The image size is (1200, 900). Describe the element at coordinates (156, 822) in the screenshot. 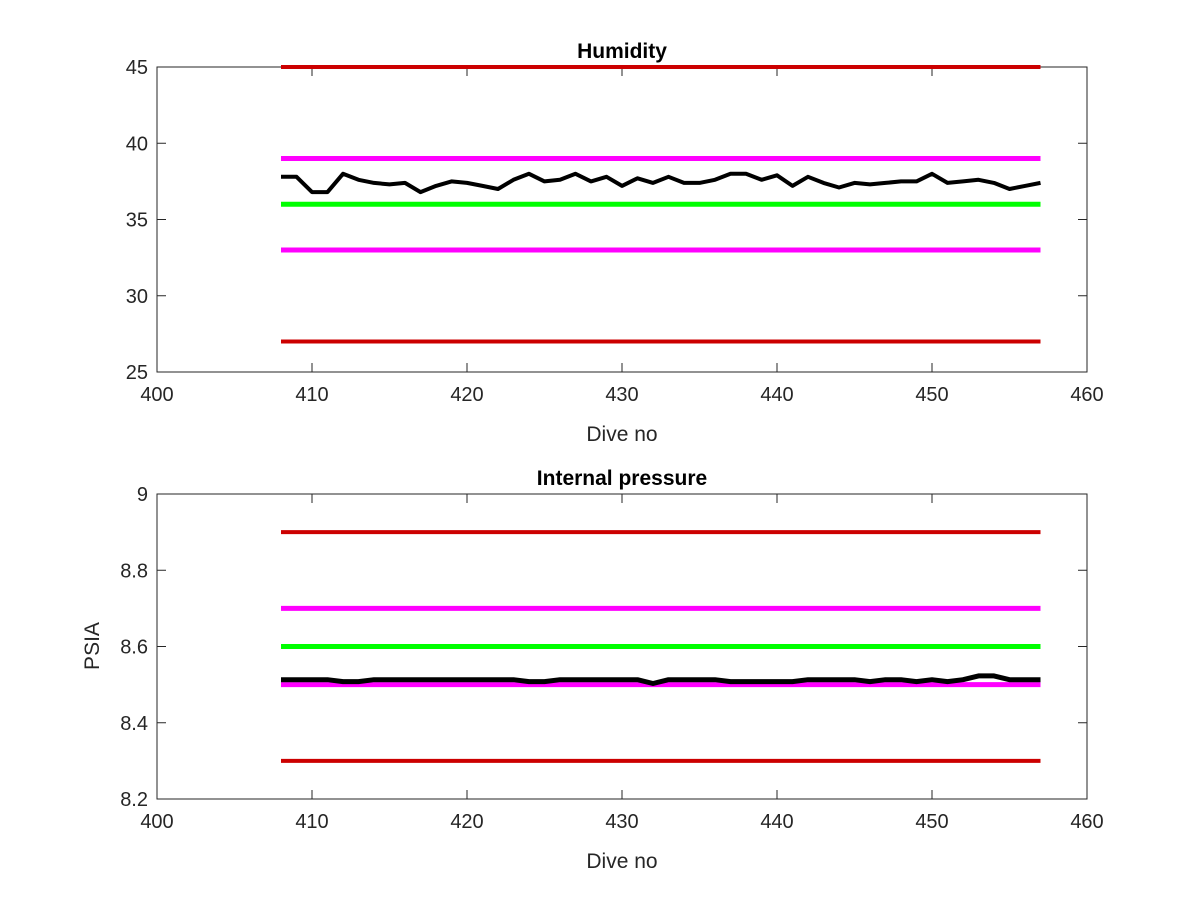

I see `internal-pressure-xtick-label: 400` at that location.